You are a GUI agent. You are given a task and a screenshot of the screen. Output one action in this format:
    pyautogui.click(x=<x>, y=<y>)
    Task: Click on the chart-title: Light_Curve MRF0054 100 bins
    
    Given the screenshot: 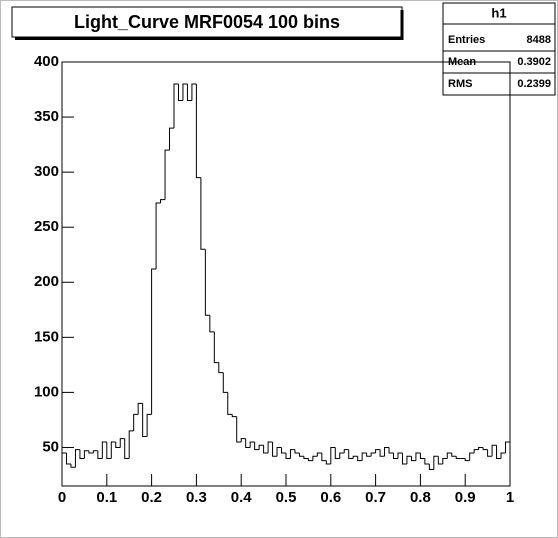 What is the action you would take?
    pyautogui.click(x=207, y=22)
    